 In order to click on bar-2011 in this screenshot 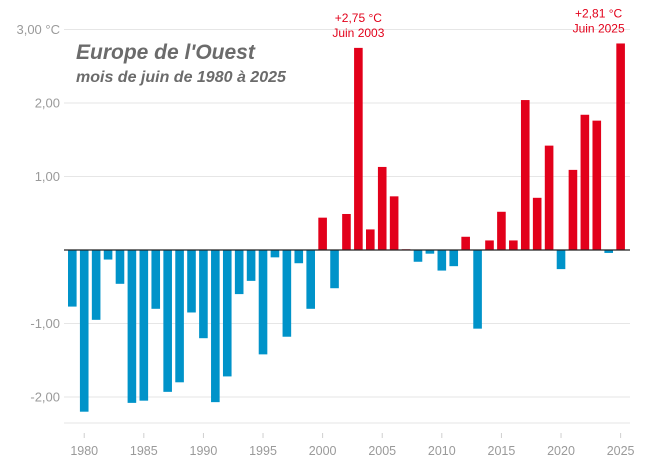, I will do `click(454, 258)`.